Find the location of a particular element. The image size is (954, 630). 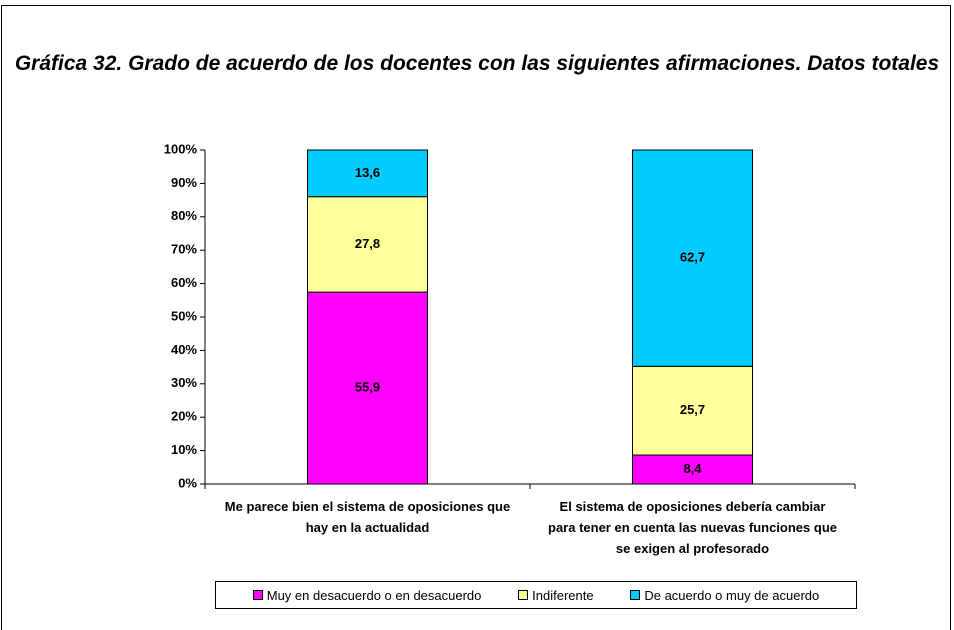

y-tick-label: 80% is located at coordinates (184, 215).